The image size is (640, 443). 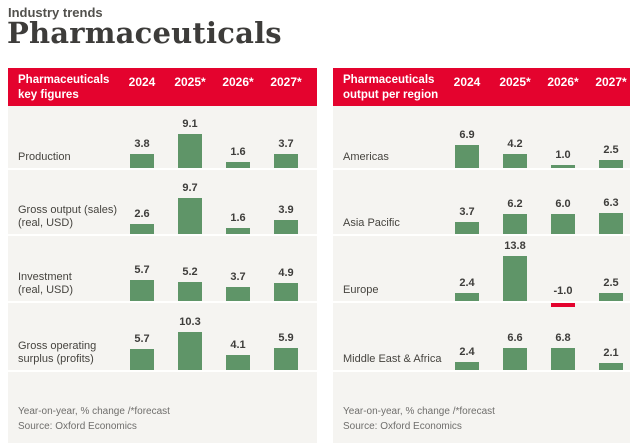 I want to click on panel-title: Pharmaceuticals key figures, so click(x=63, y=88).